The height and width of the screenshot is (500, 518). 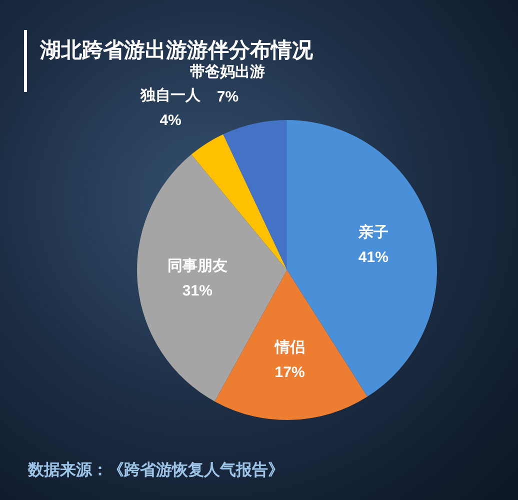 I want to click on data-label: 7%, so click(x=227, y=97).